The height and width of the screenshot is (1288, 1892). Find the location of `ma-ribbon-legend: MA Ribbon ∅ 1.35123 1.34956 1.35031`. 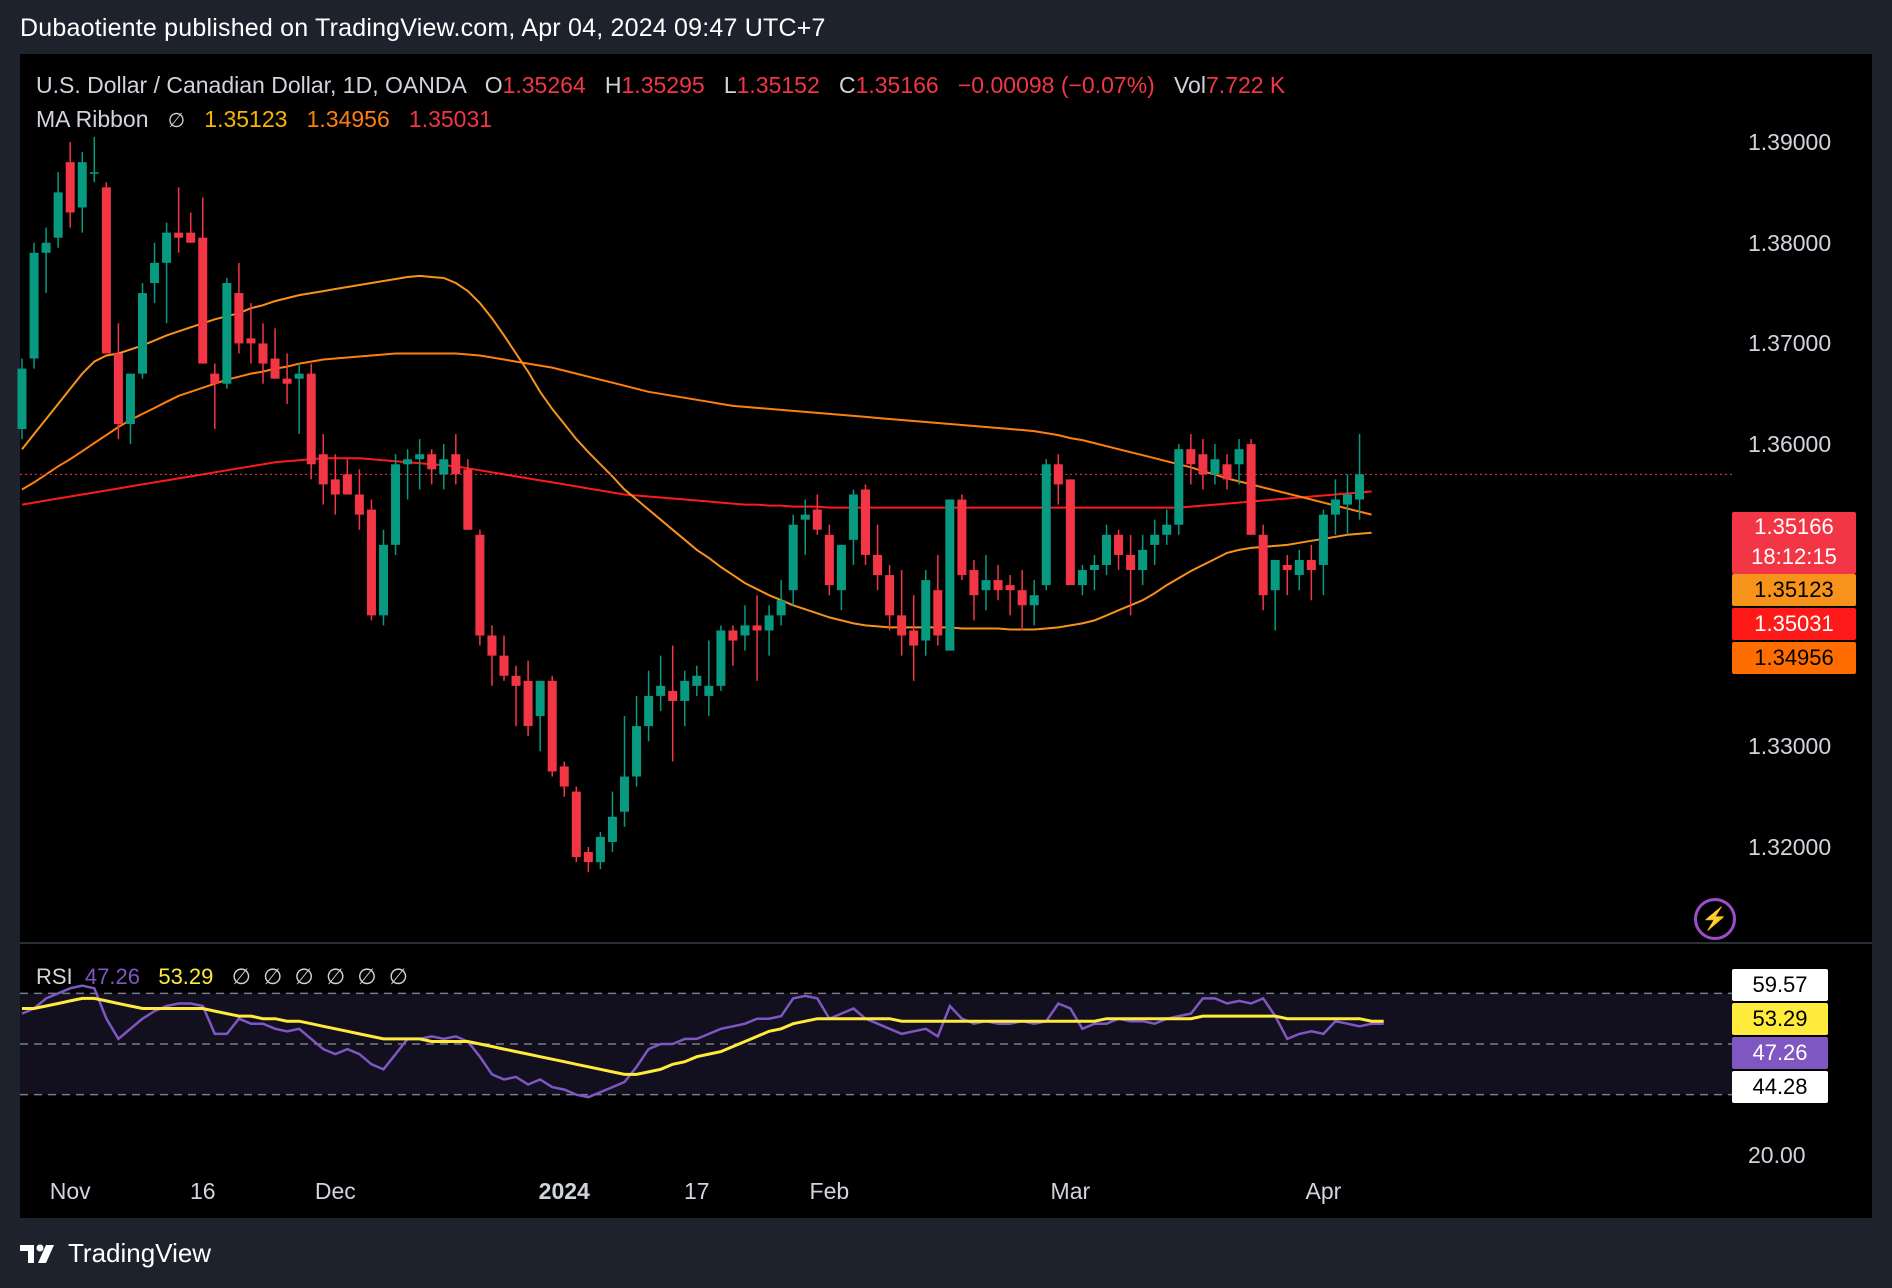

ma-ribbon-legend: MA Ribbon ∅ 1.35123 1.34956 1.35031 is located at coordinates (264, 119).